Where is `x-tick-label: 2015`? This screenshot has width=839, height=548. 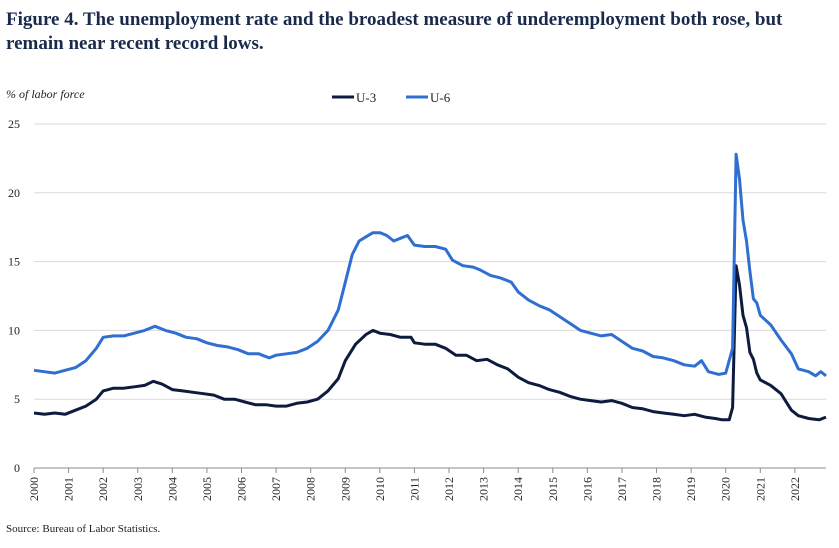
x-tick-label: 2015 is located at coordinates (553, 489).